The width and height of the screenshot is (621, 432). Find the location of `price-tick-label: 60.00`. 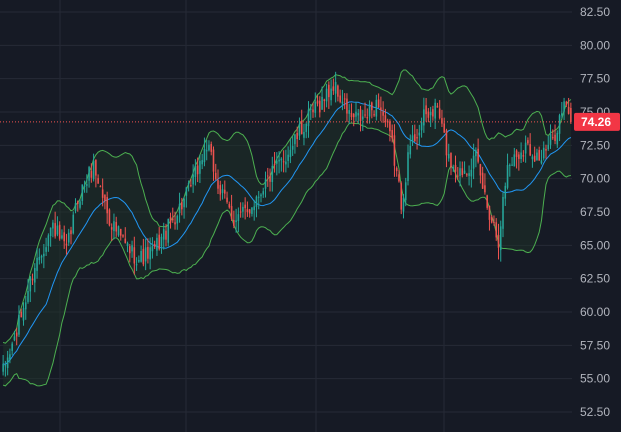

price-tick-label: 60.00 is located at coordinates (595, 312).